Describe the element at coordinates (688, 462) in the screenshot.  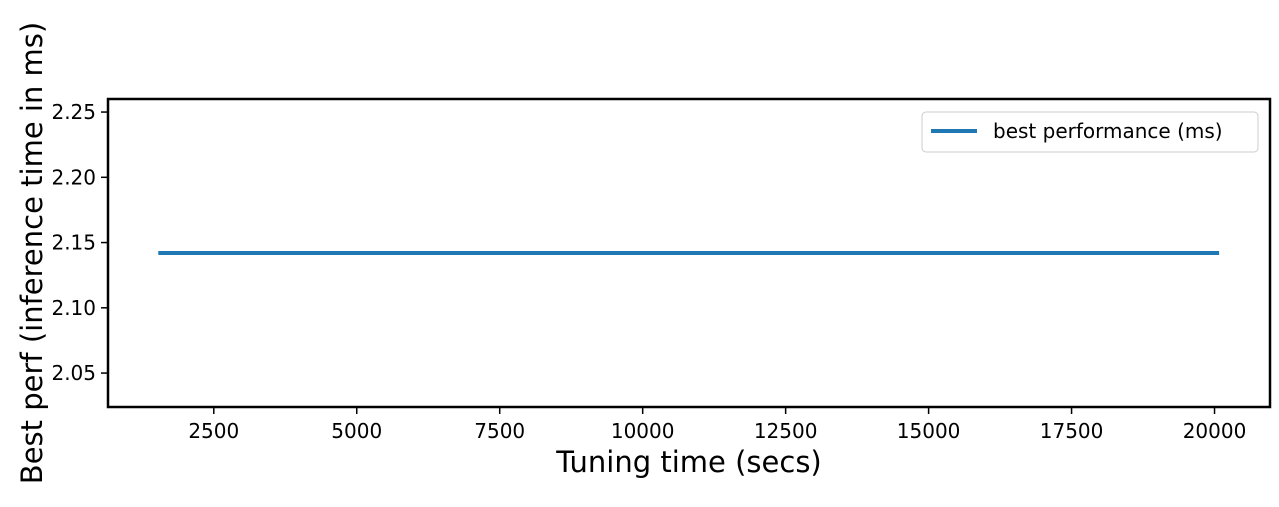
I see `x-axis-title: Tuning time (secs)` at that location.